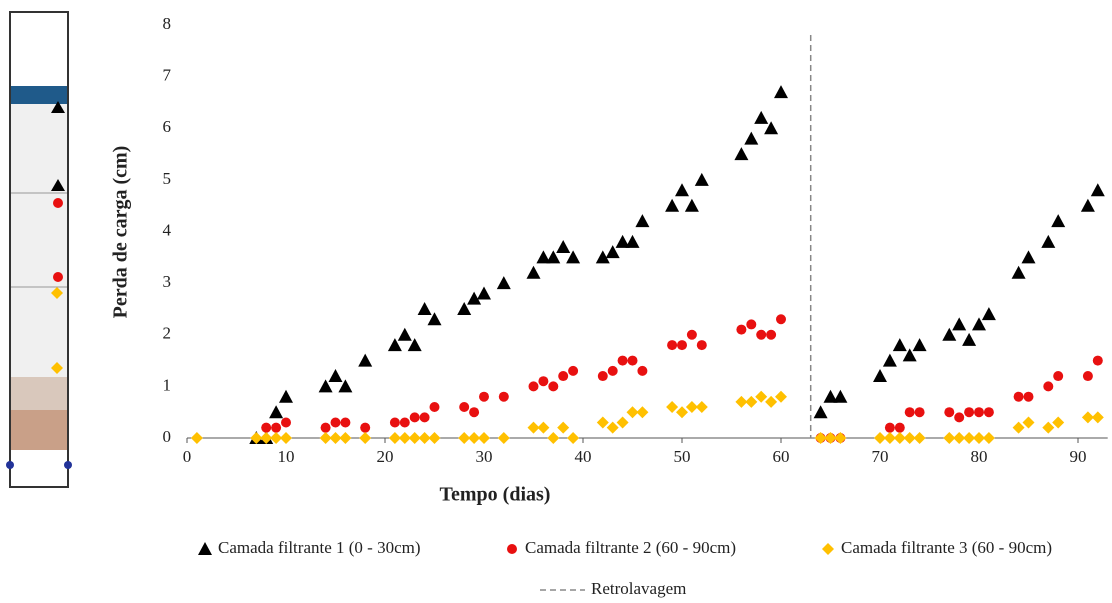  What do you see at coordinates (167, 126) in the screenshot?
I see `y-tick-label: 6` at bounding box center [167, 126].